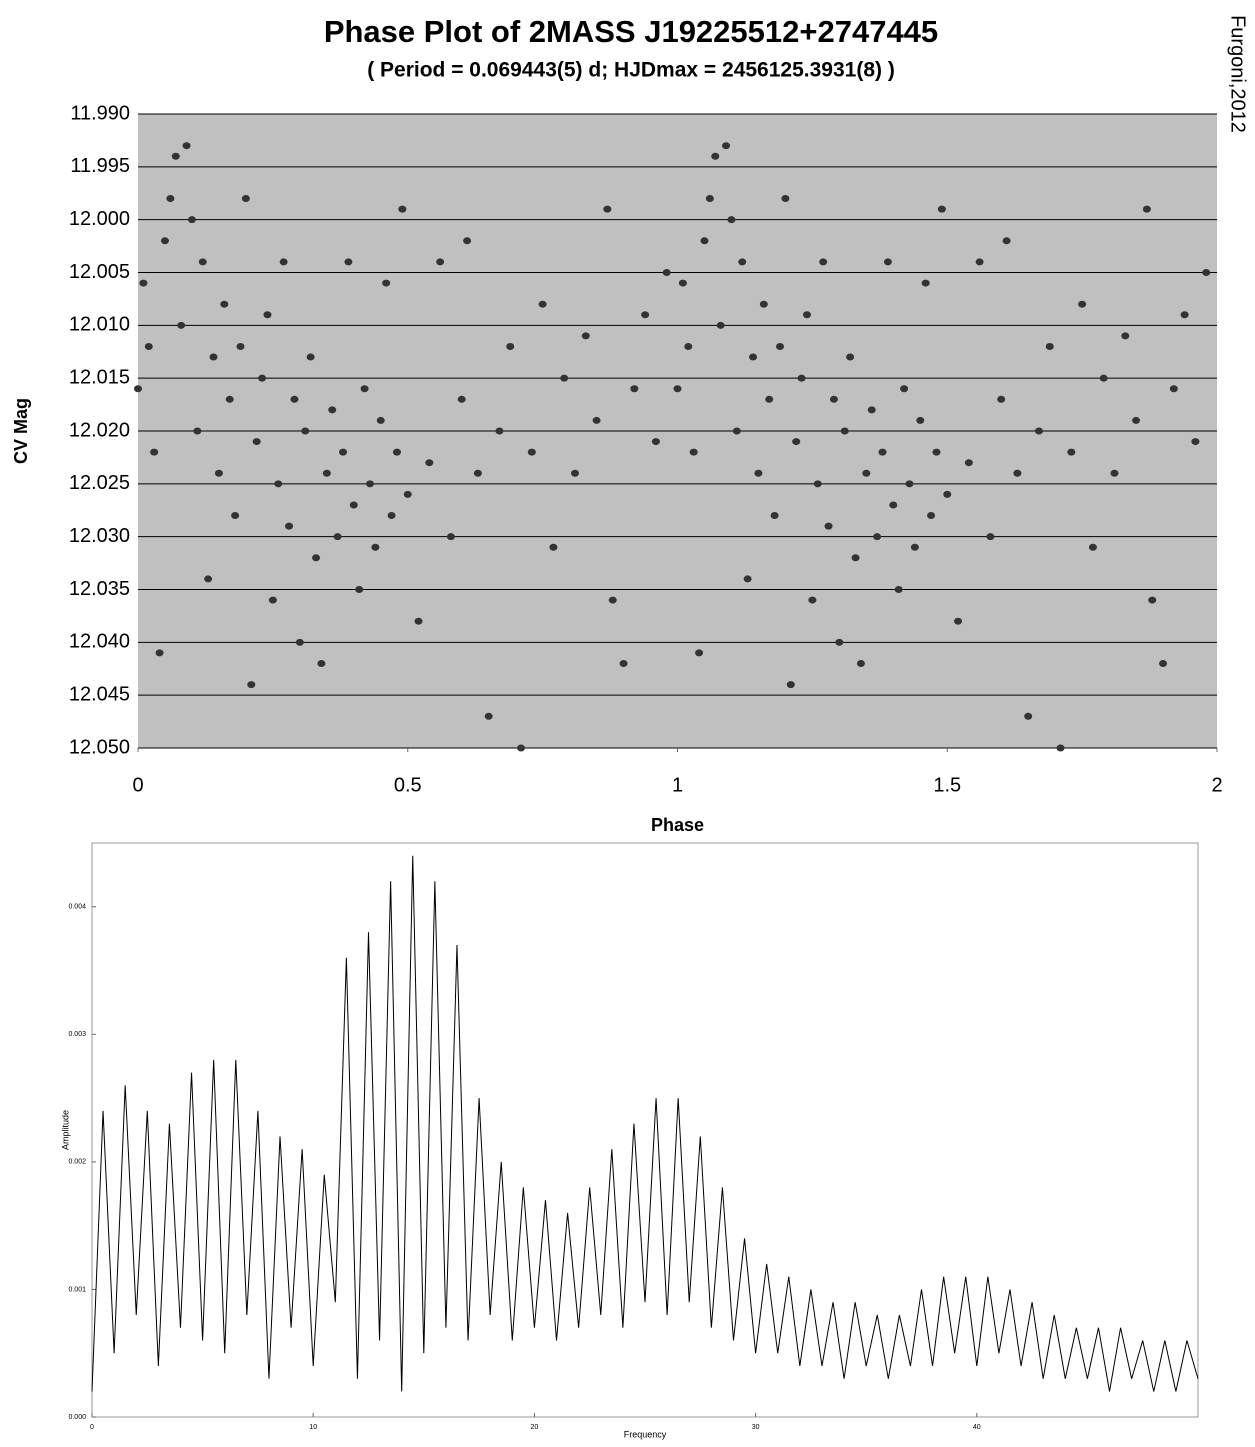 The image size is (1255, 1447). I want to click on x-tick-label: 30, so click(756, 1427).